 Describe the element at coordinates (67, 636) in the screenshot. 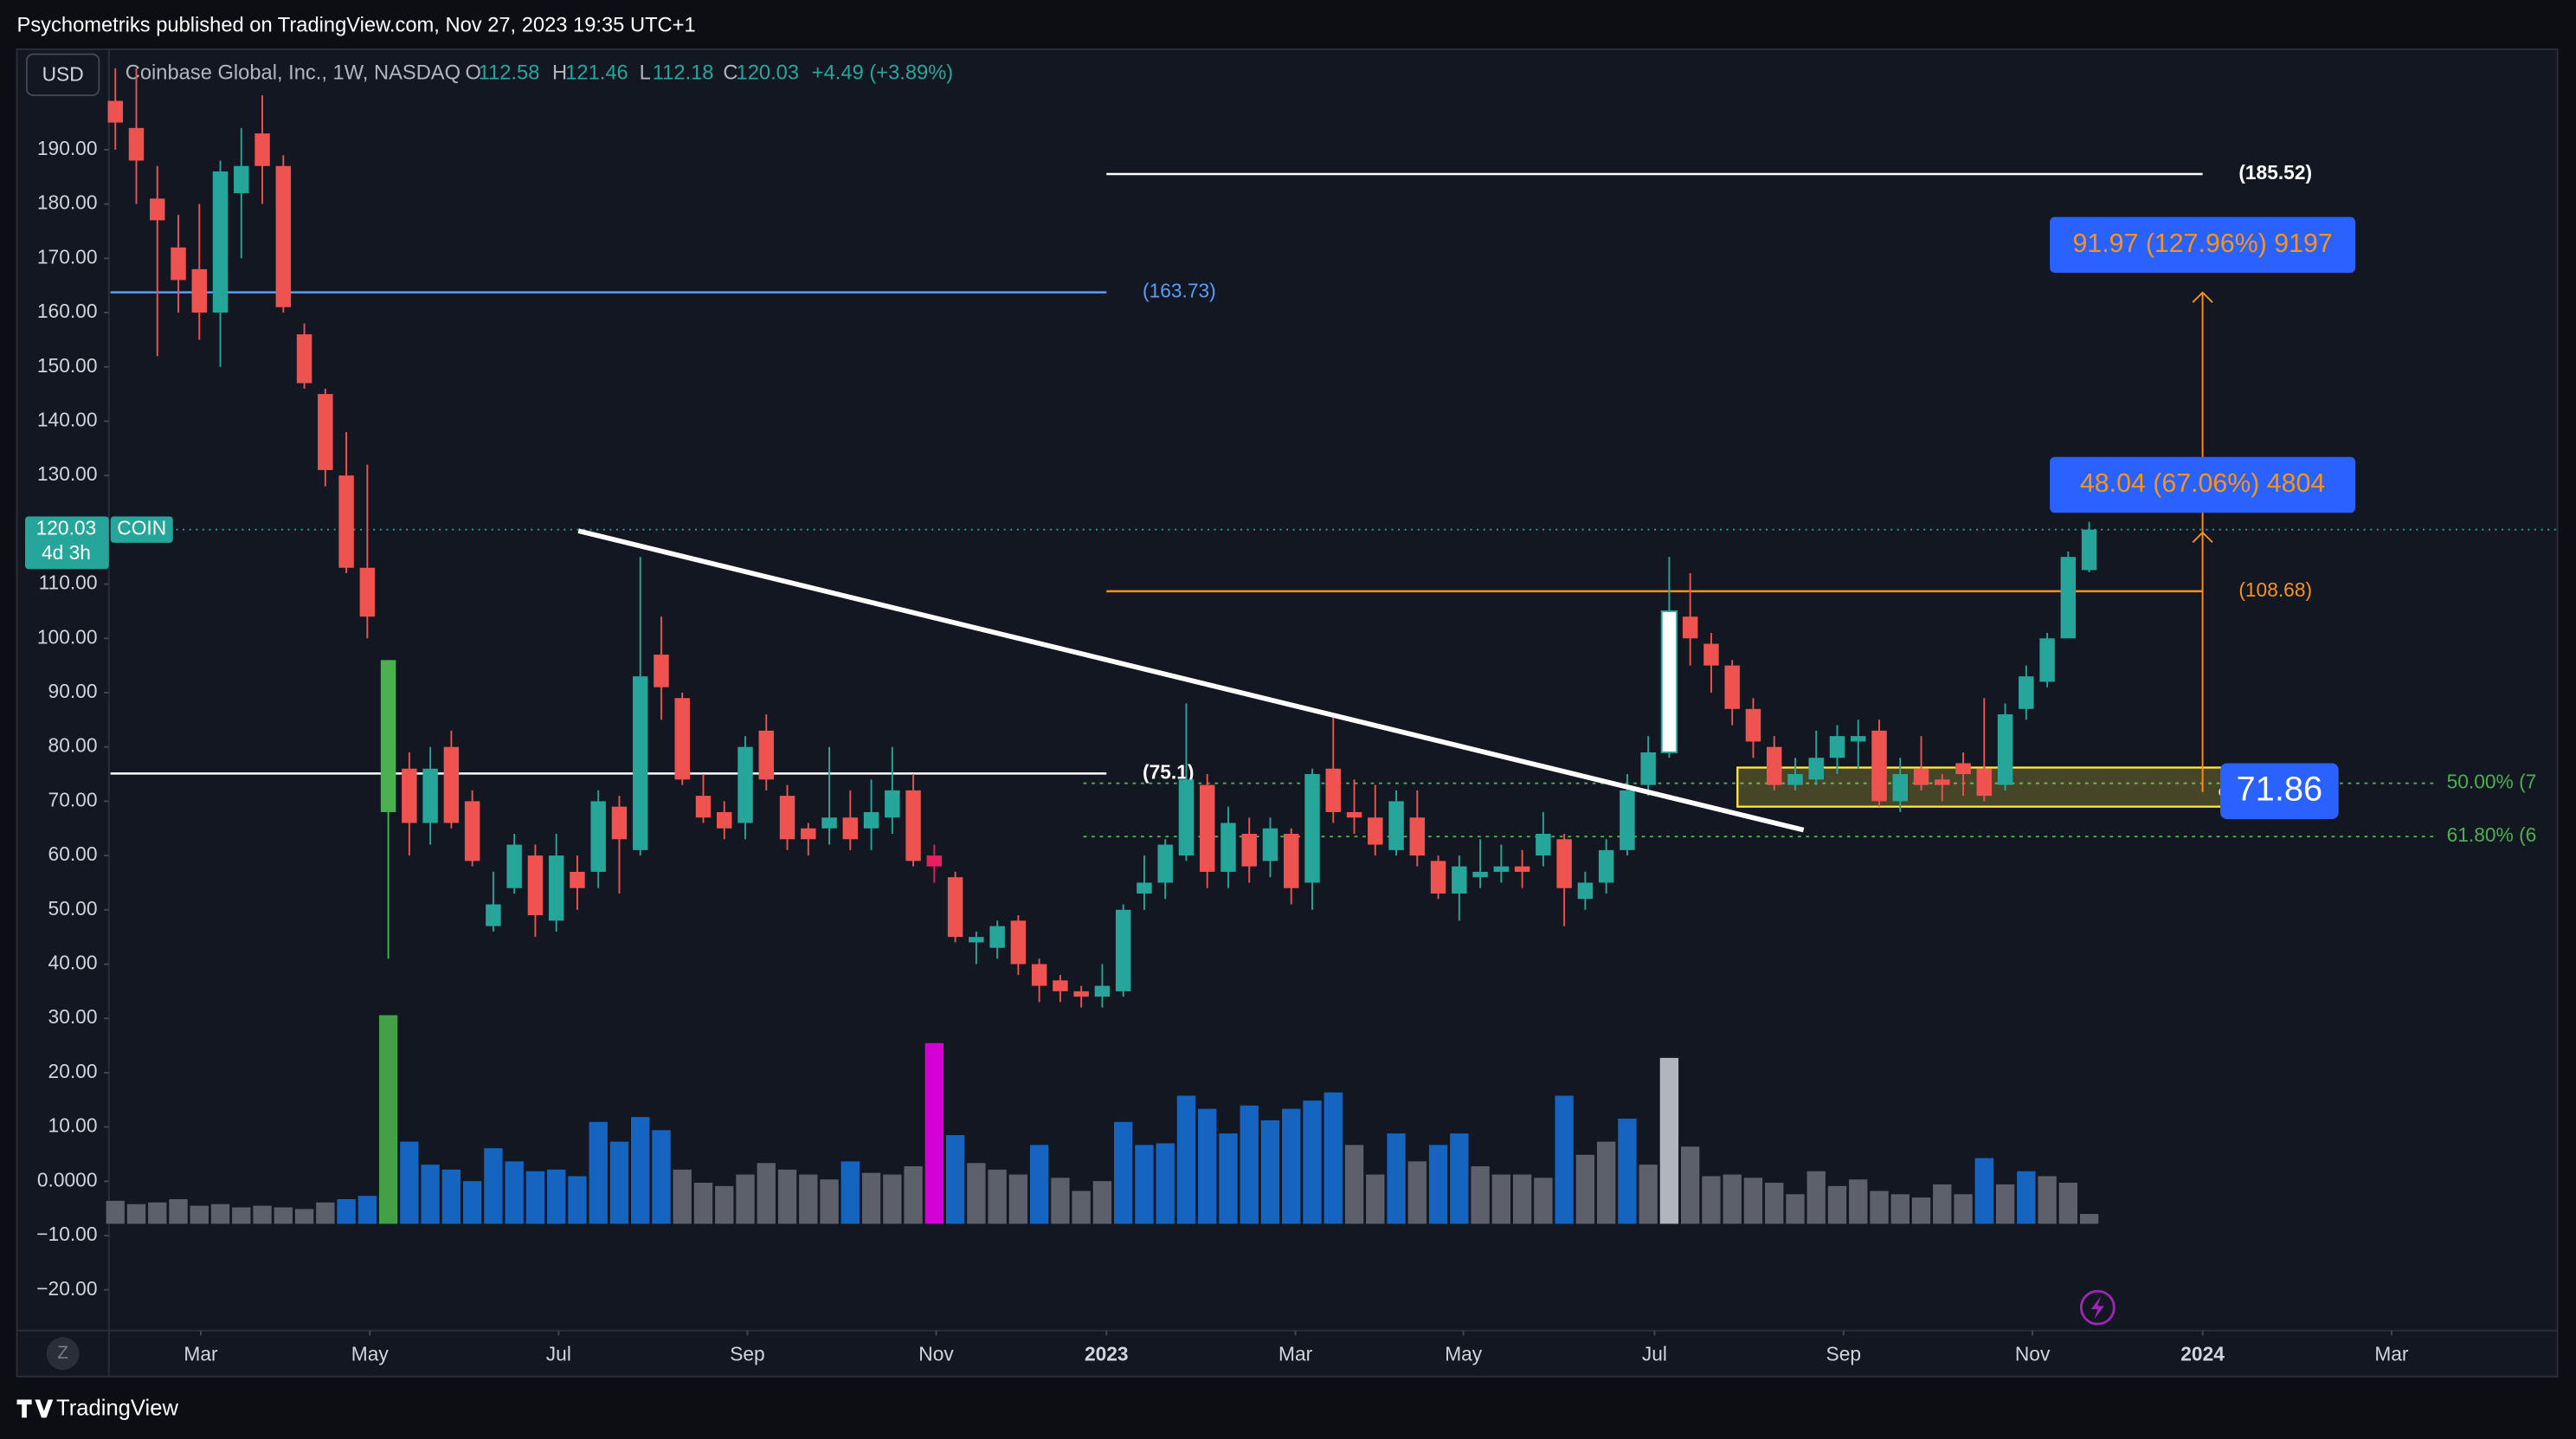

I see `y-tick-label: 100.00` at that location.